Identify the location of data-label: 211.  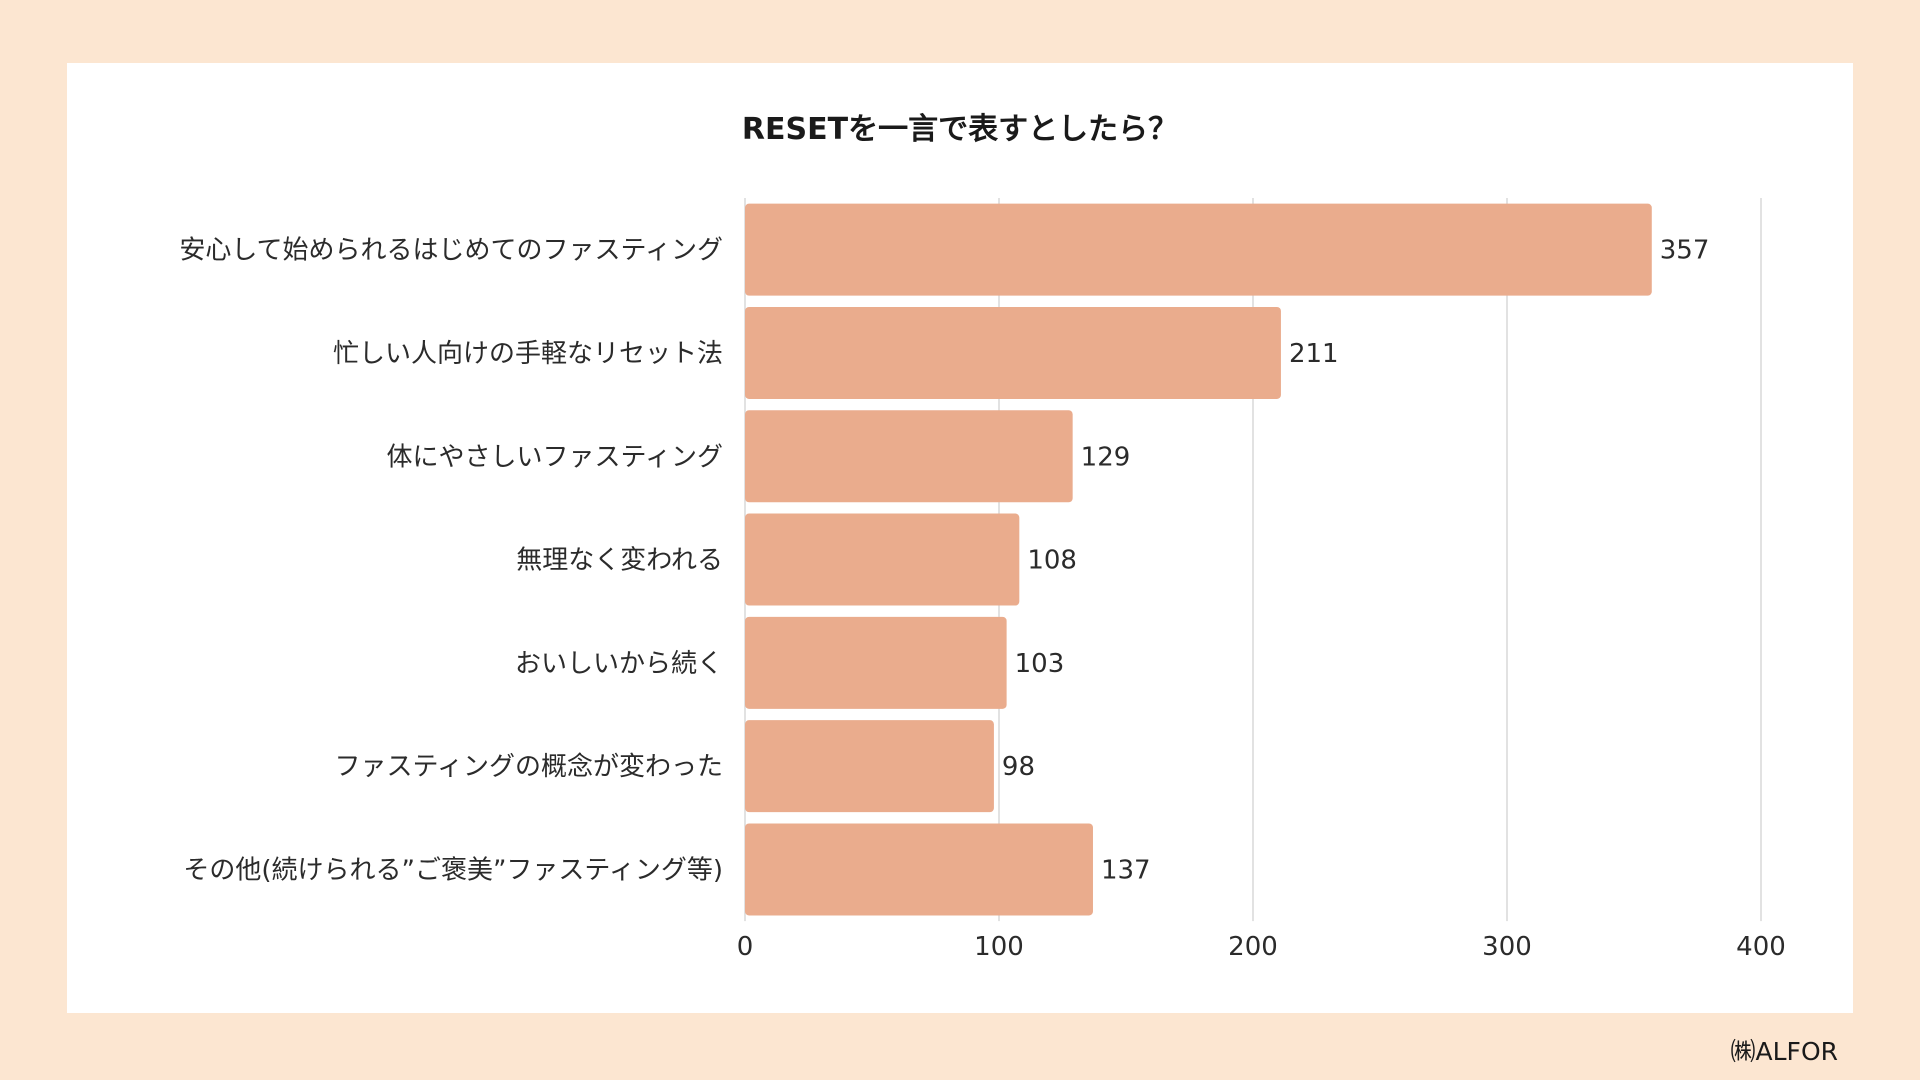
(1314, 354).